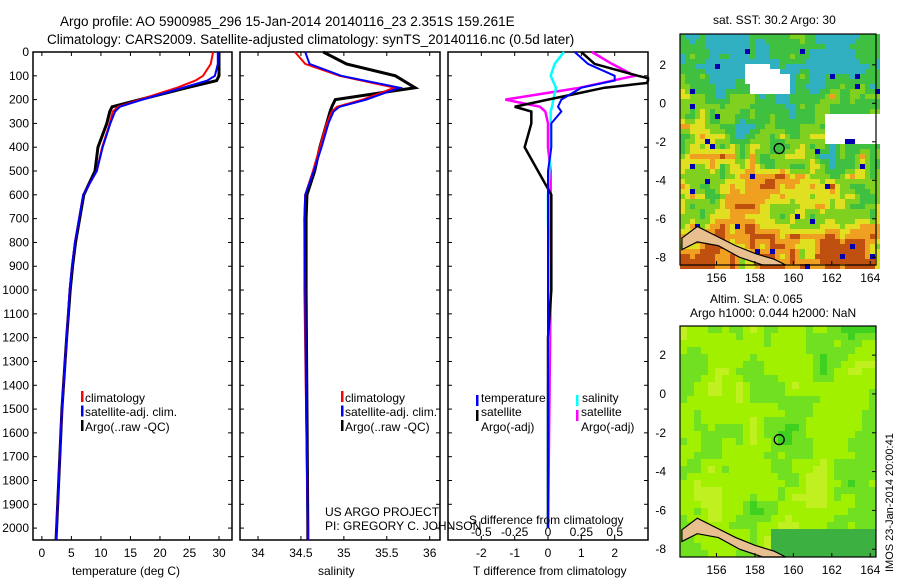 The width and height of the screenshot is (900, 580). What do you see at coordinates (15, 504) in the screenshot?
I see `y-tick-label: 1900` at bounding box center [15, 504].